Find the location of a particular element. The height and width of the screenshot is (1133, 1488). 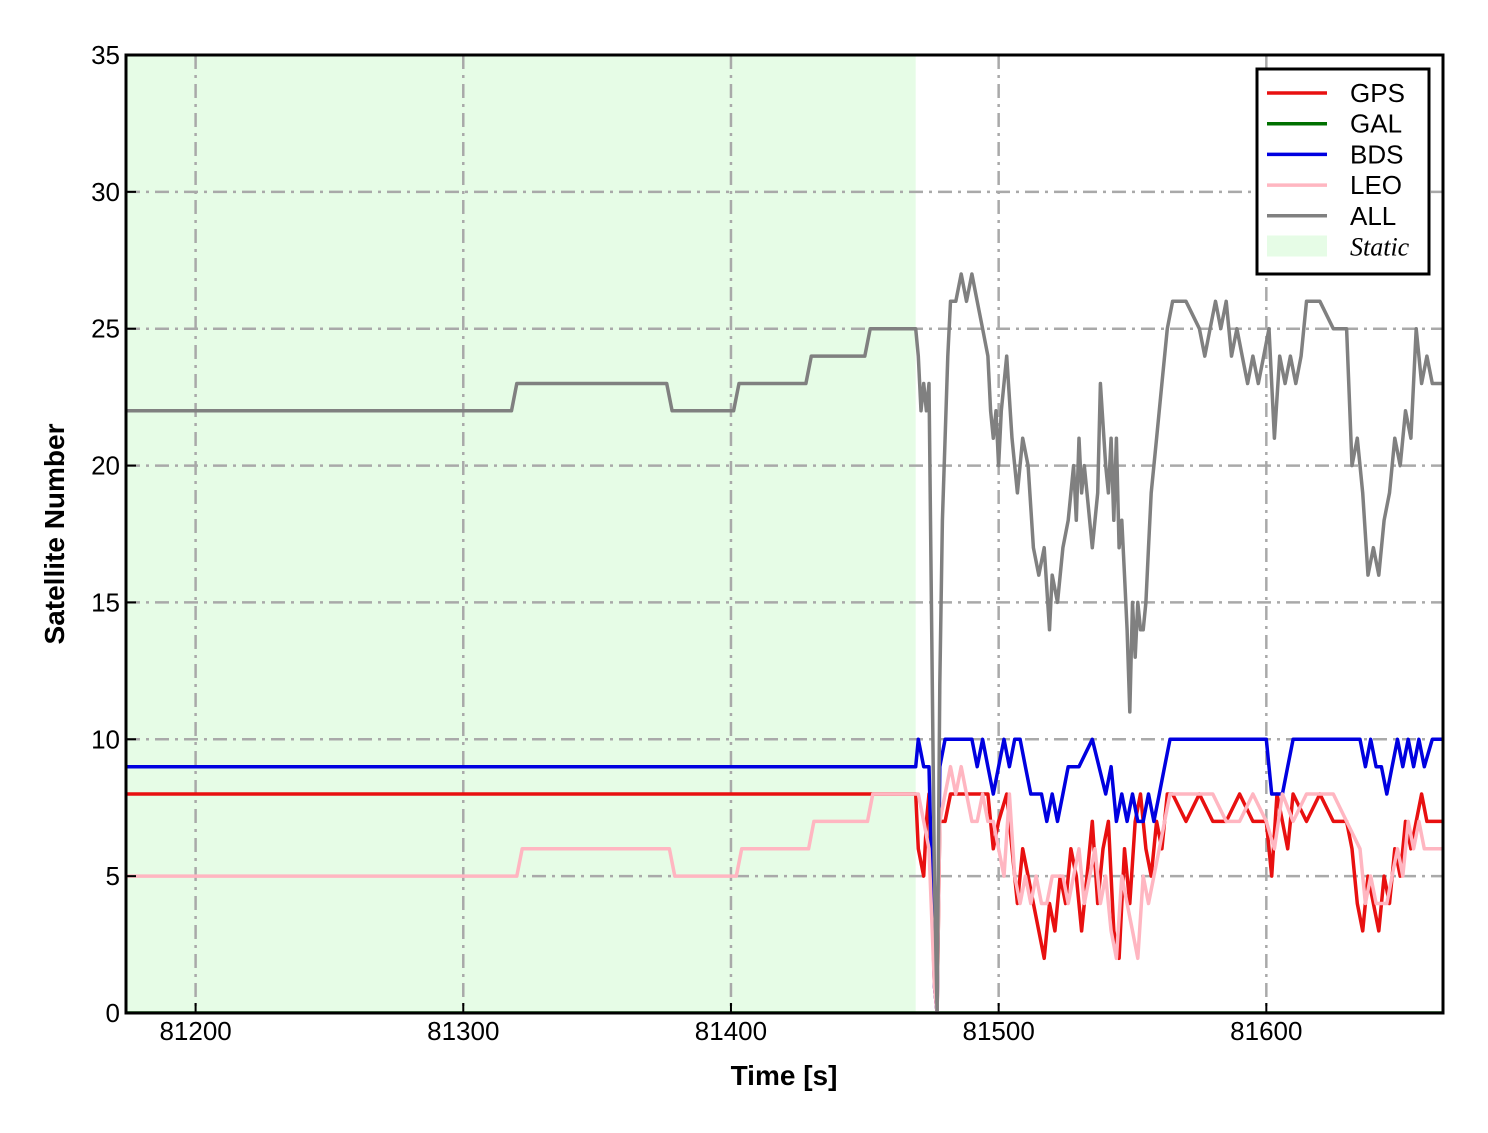

y-tick-label: 25 is located at coordinates (105, 329).